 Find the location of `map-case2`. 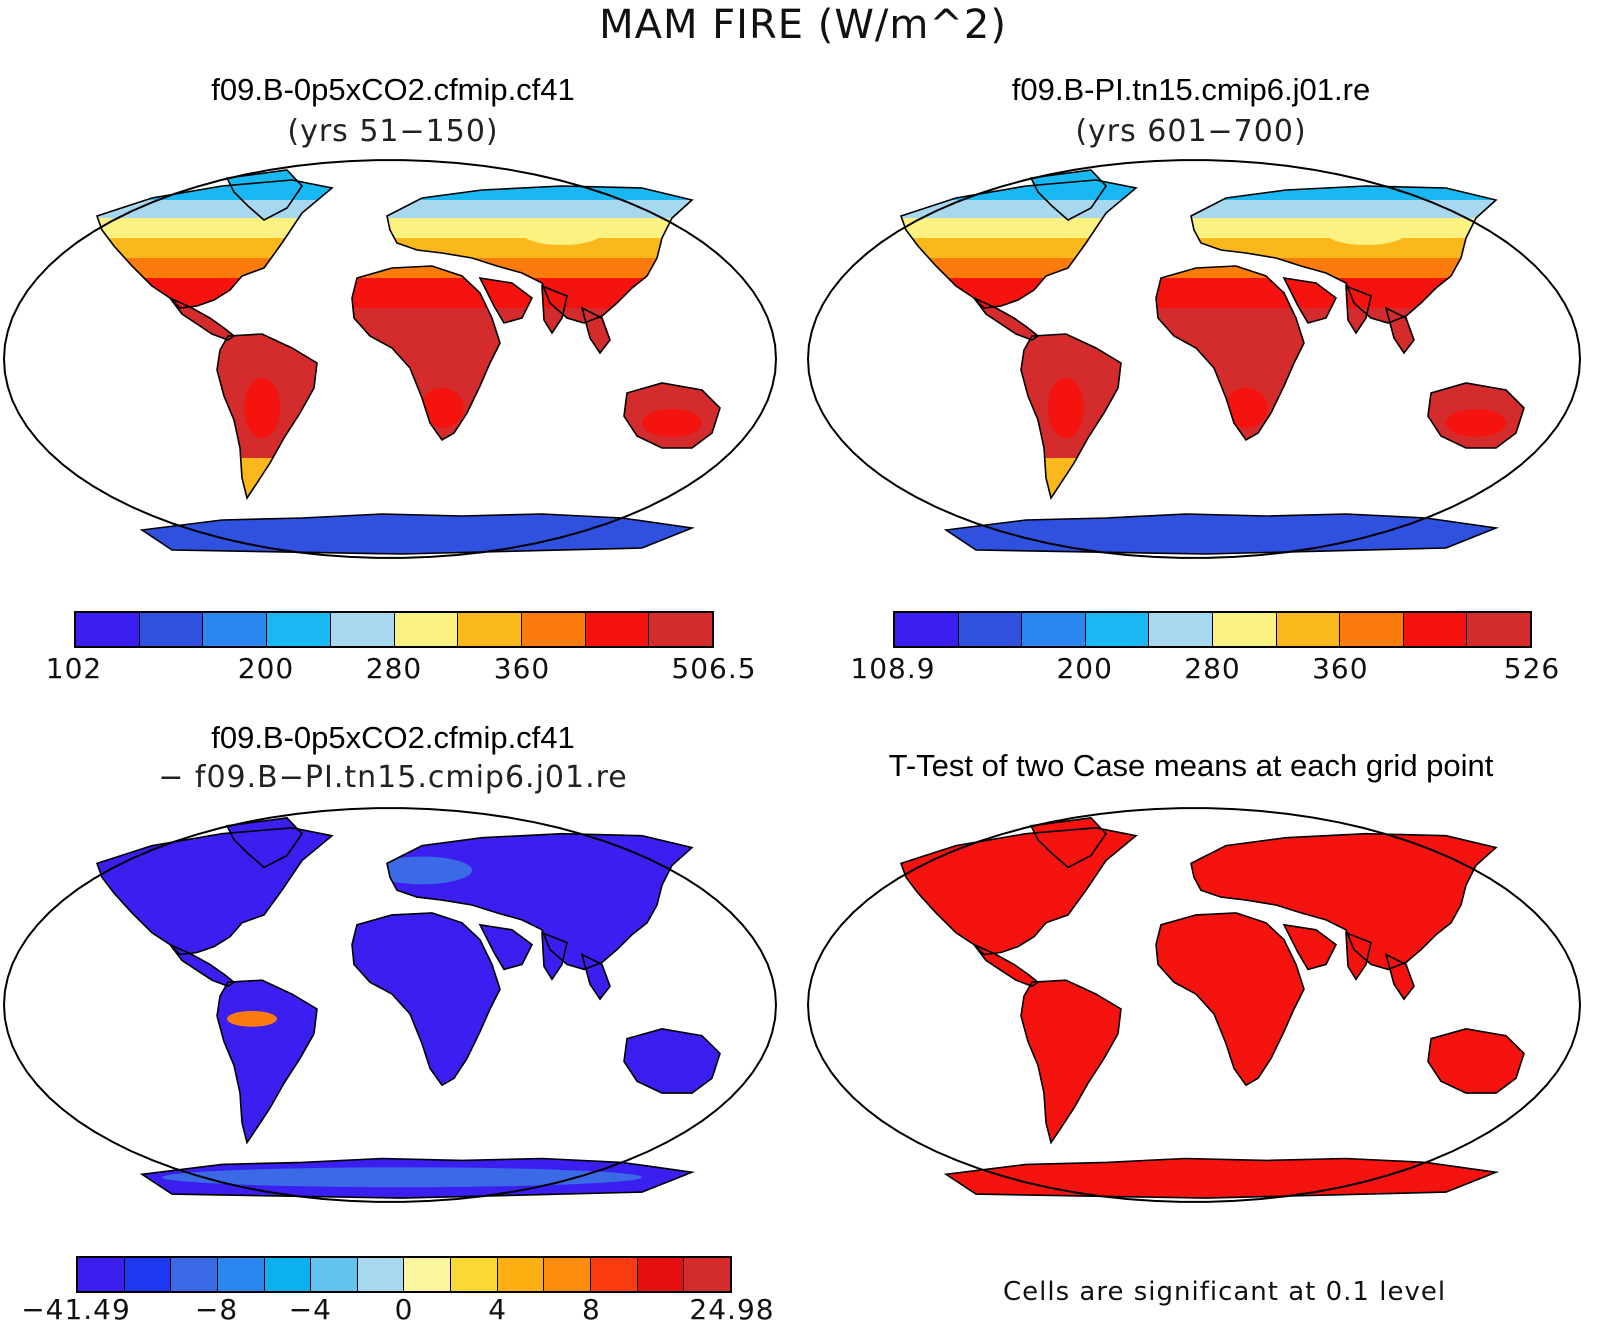

map-case2 is located at coordinates (1194, 359).